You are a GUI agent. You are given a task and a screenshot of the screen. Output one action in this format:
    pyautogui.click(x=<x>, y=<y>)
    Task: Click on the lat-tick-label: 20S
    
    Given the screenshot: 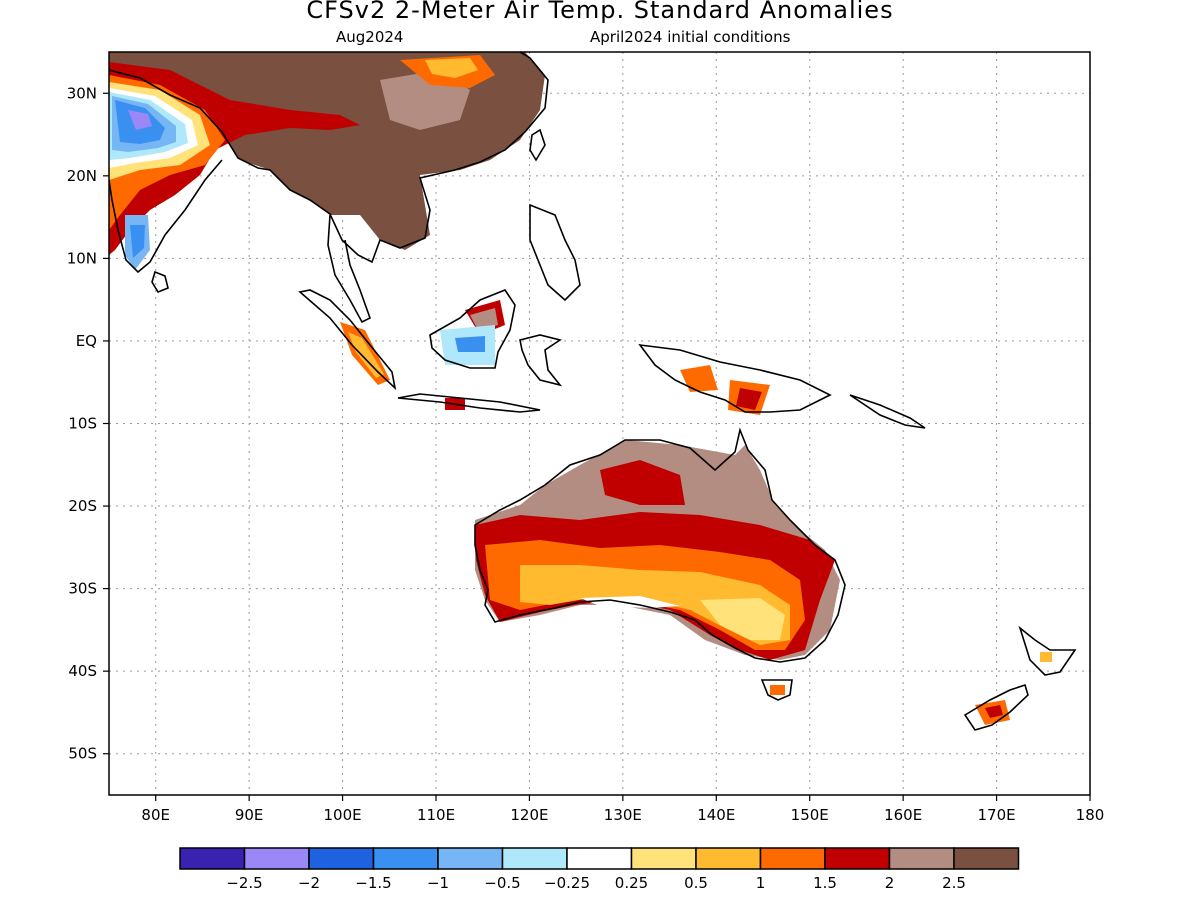 What is the action you would take?
    pyautogui.click(x=82, y=506)
    